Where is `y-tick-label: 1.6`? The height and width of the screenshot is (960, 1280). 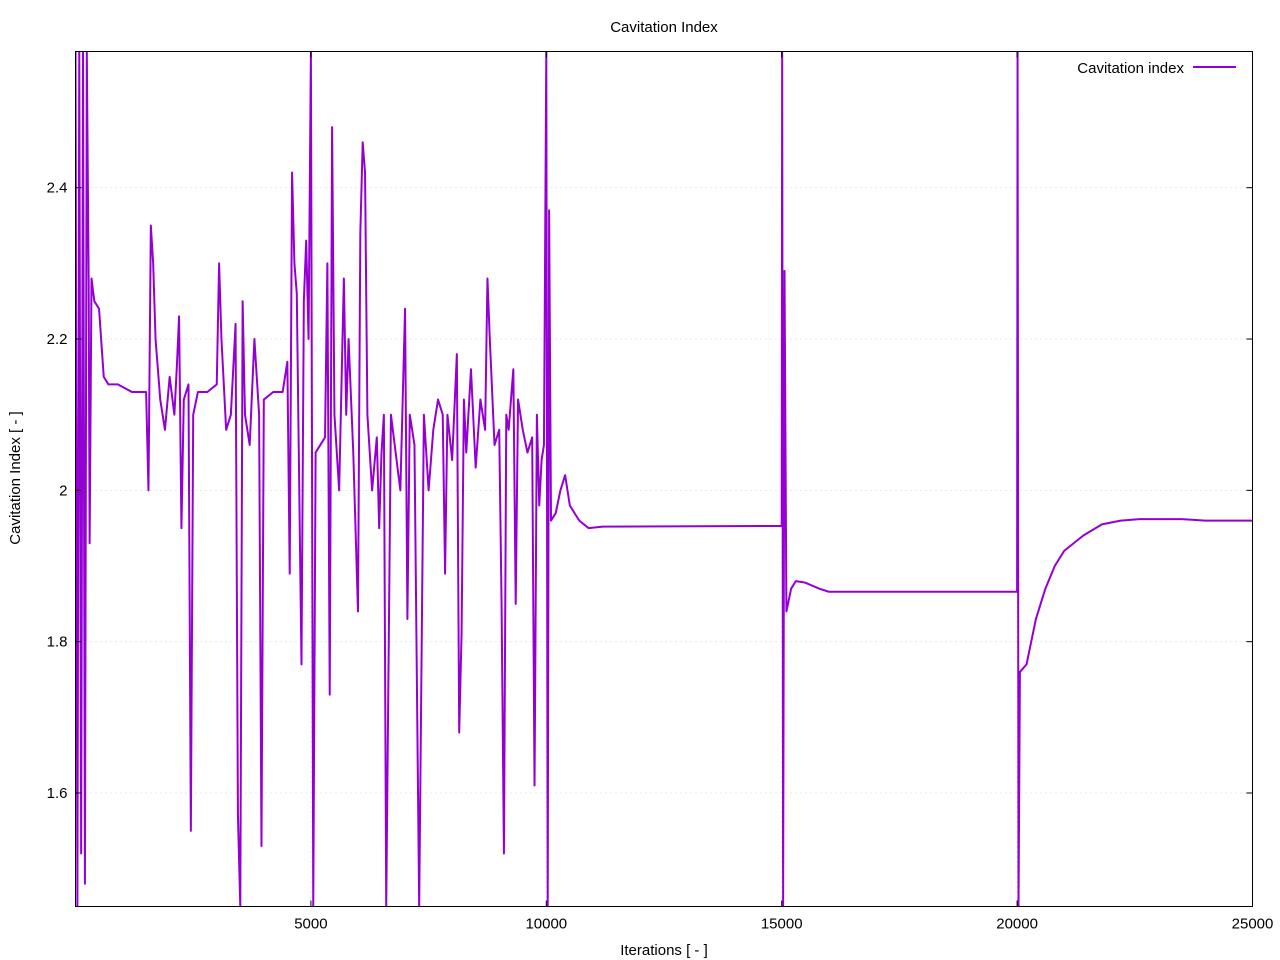 y-tick-label: 1.6 is located at coordinates (57, 793).